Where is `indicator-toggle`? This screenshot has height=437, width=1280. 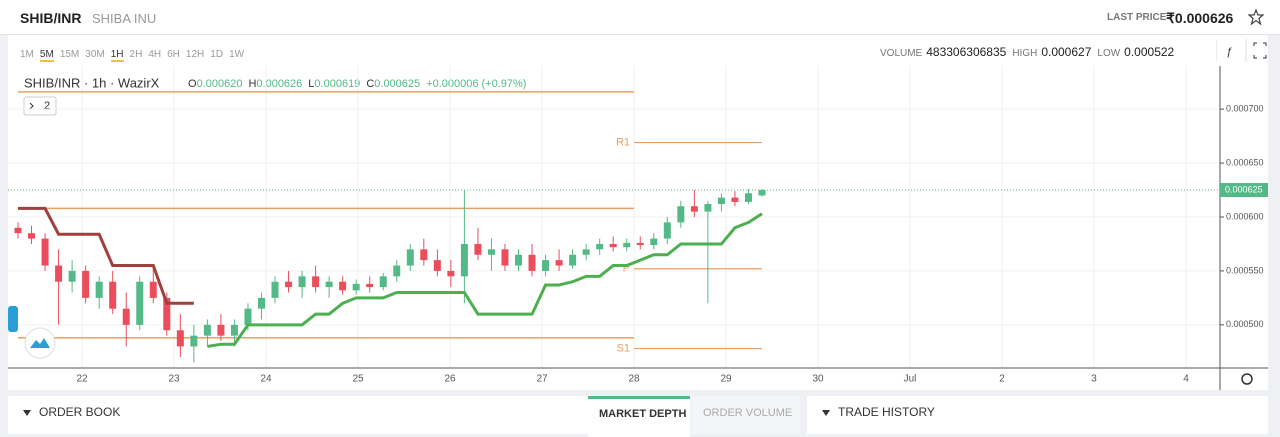
indicator-toggle is located at coordinates (40, 106).